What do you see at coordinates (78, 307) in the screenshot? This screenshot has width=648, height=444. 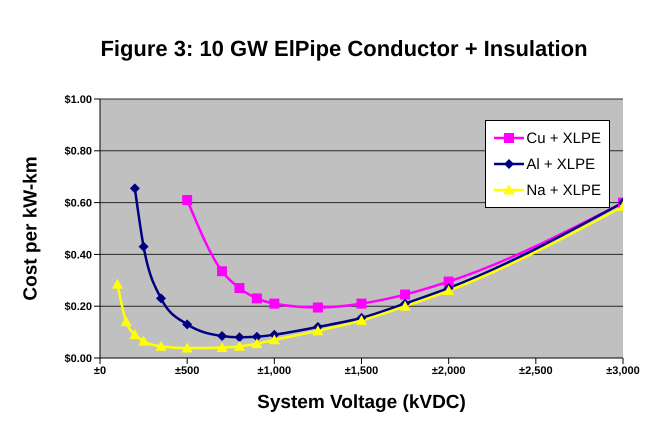 I see `y-tick-label: $0.20` at bounding box center [78, 307].